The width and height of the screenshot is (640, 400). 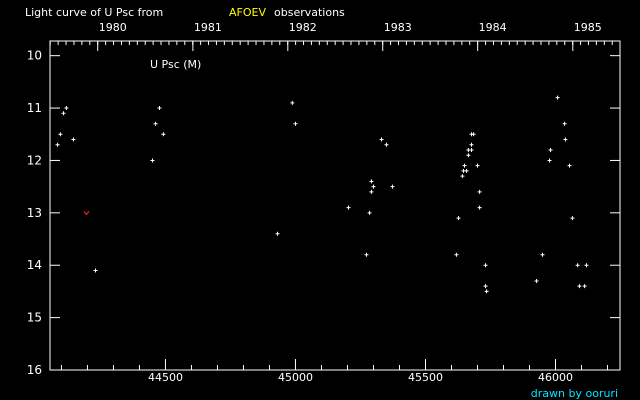 What do you see at coordinates (94, 12) in the screenshot?
I see `title-prefix: Light curve of U Psc from` at bounding box center [94, 12].